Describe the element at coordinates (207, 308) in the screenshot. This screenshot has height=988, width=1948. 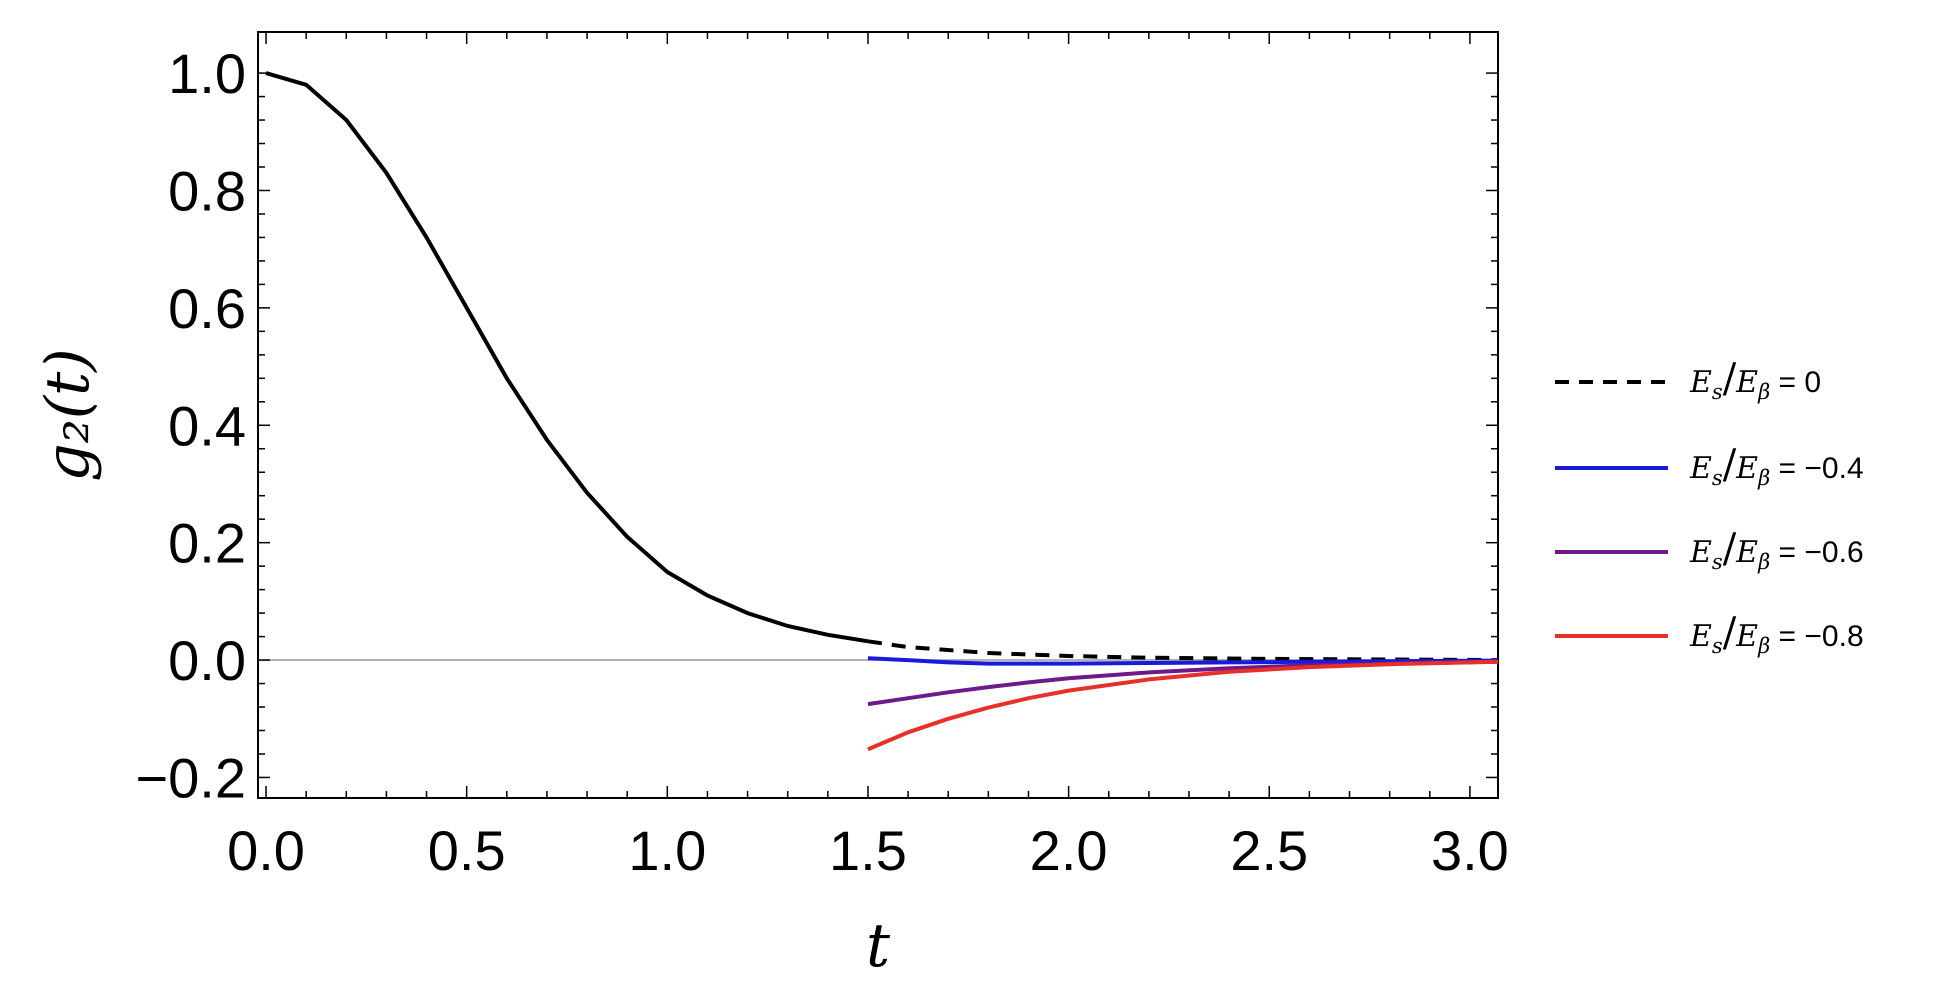
I see `y-tick-label: 0.6` at that location.